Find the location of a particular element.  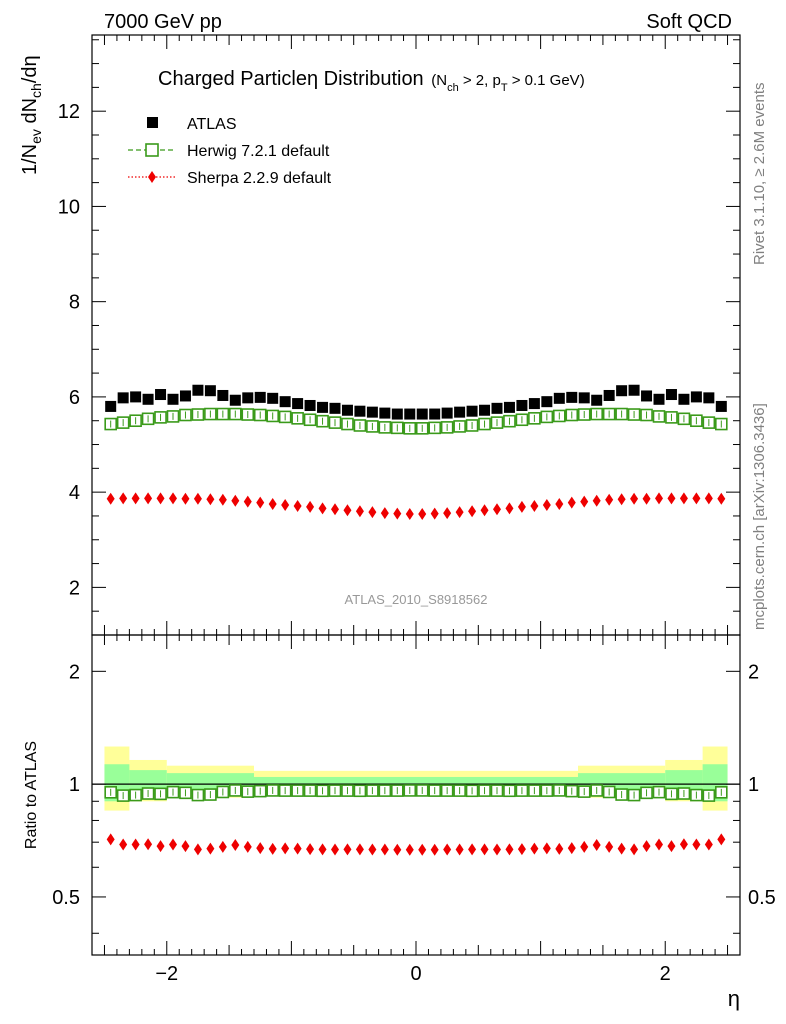

main-y-tick-labels: 2 4 6 8 10 12 is located at coordinates (69, 350).